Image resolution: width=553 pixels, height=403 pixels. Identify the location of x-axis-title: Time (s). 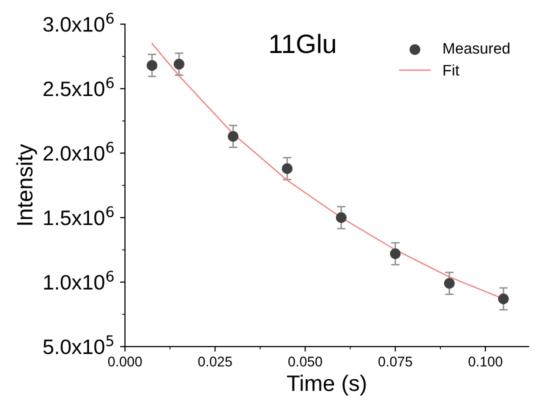
(326, 385).